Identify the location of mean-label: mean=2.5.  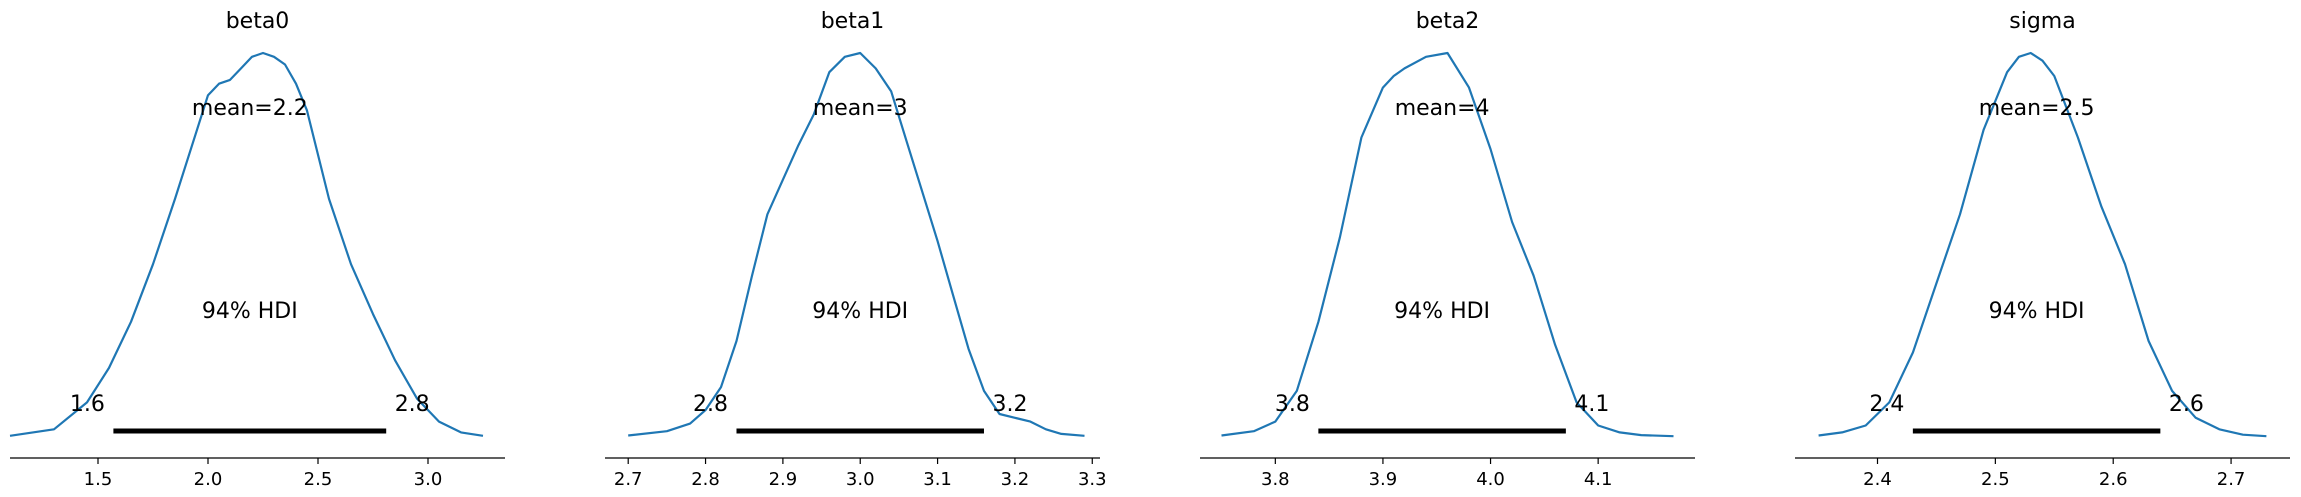
(2037, 108).